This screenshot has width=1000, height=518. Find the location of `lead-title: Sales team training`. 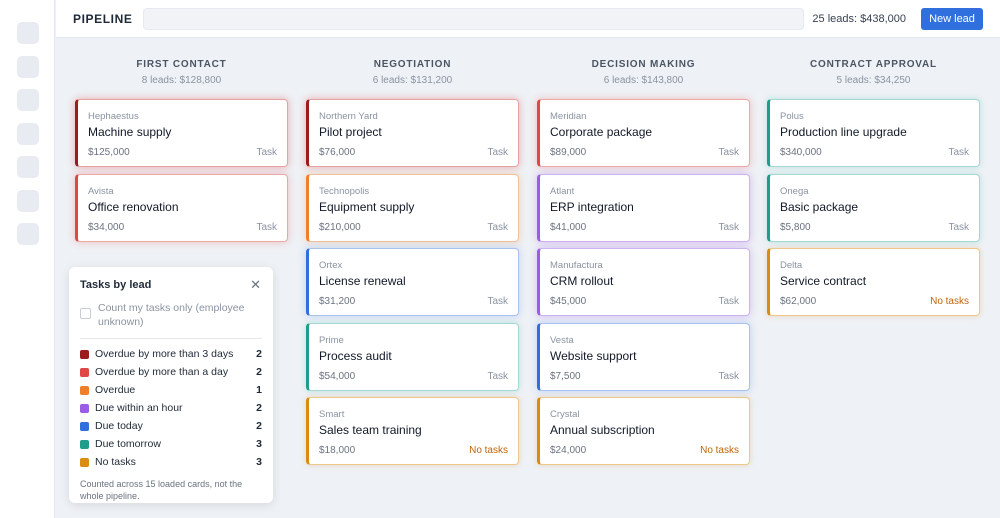

lead-title: Sales team training is located at coordinates (370, 430).